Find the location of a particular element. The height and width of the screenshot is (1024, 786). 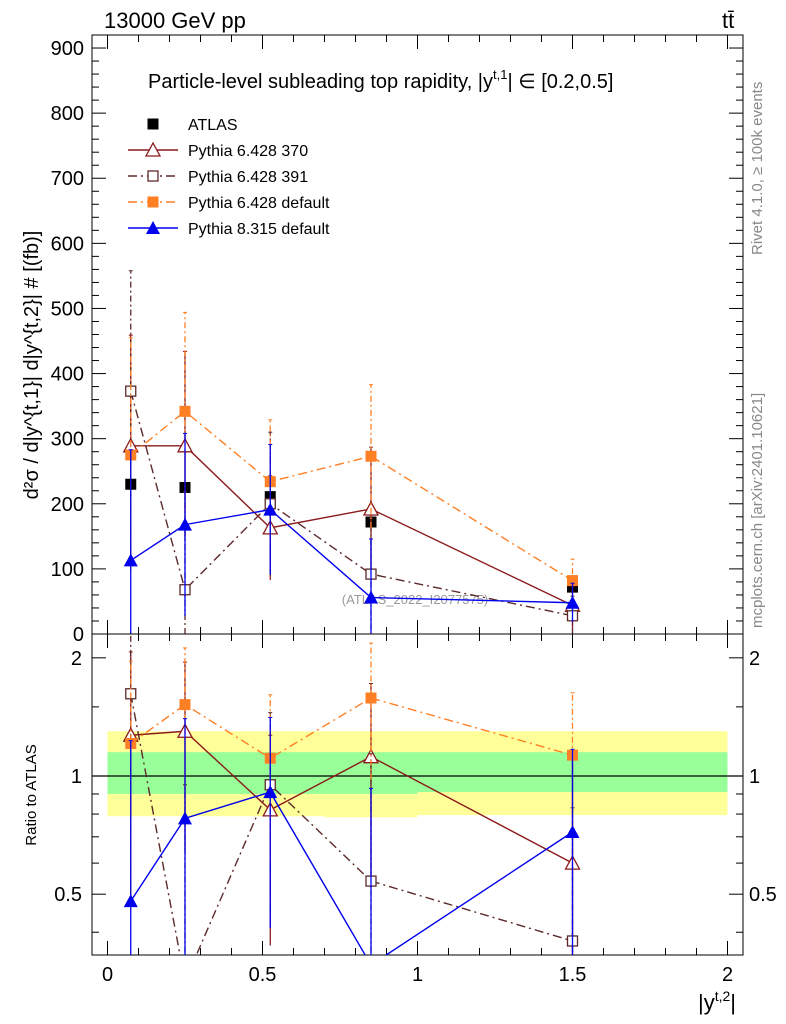

legend-entry: Pythia 8.315 default is located at coordinates (229, 229).